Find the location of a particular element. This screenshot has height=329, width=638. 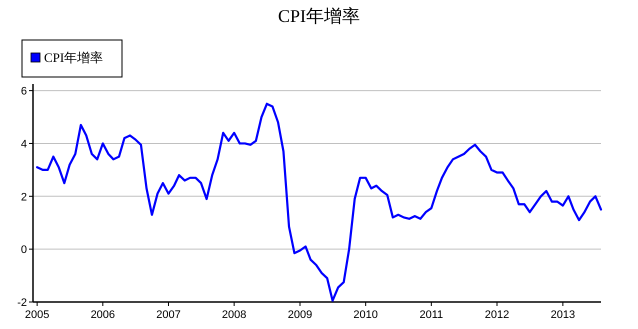

x-tick-label: 2007 is located at coordinates (168, 315).